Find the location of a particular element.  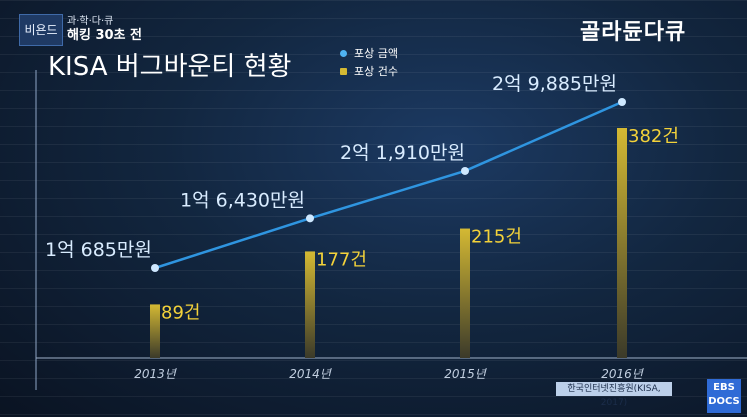

x-tick-label: 2015년 is located at coordinates (466, 374).